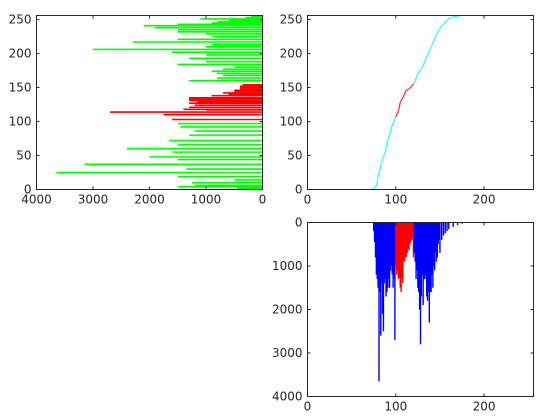 The image size is (560, 420). What do you see at coordinates (36, 200) in the screenshot?
I see `x-tick-label: 4000` at bounding box center [36, 200].